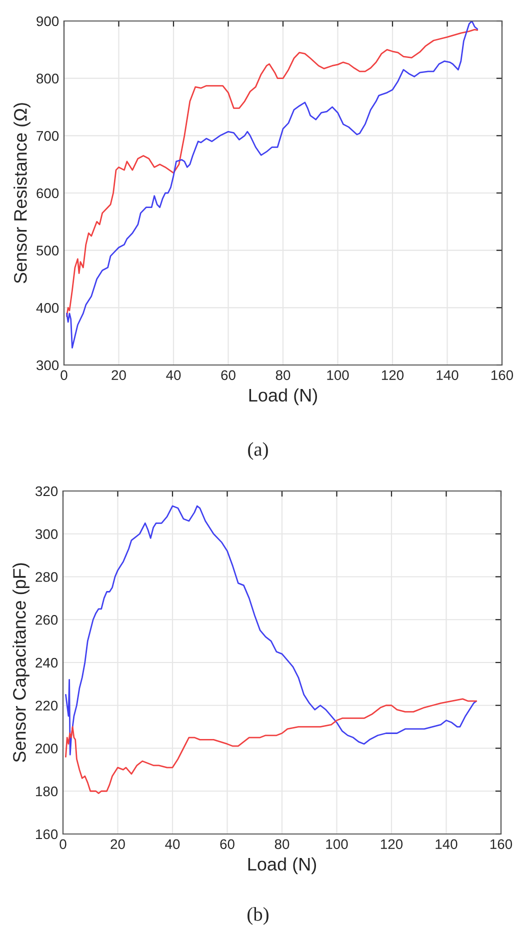 The height and width of the screenshot is (929, 516). Describe the element at coordinates (258, 451) in the screenshot. I see `text: (a)` at that location.